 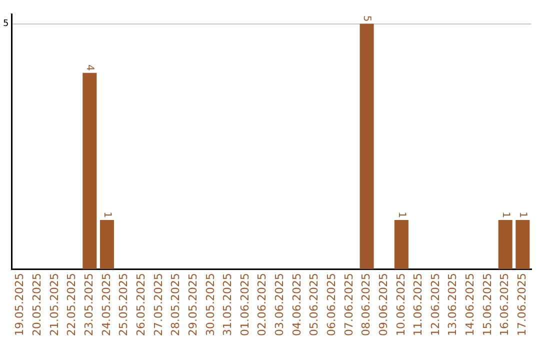 What do you see at coordinates (297, 304) in the screenshot?
I see `x-tick-label: 04.06.2025` at bounding box center [297, 304].